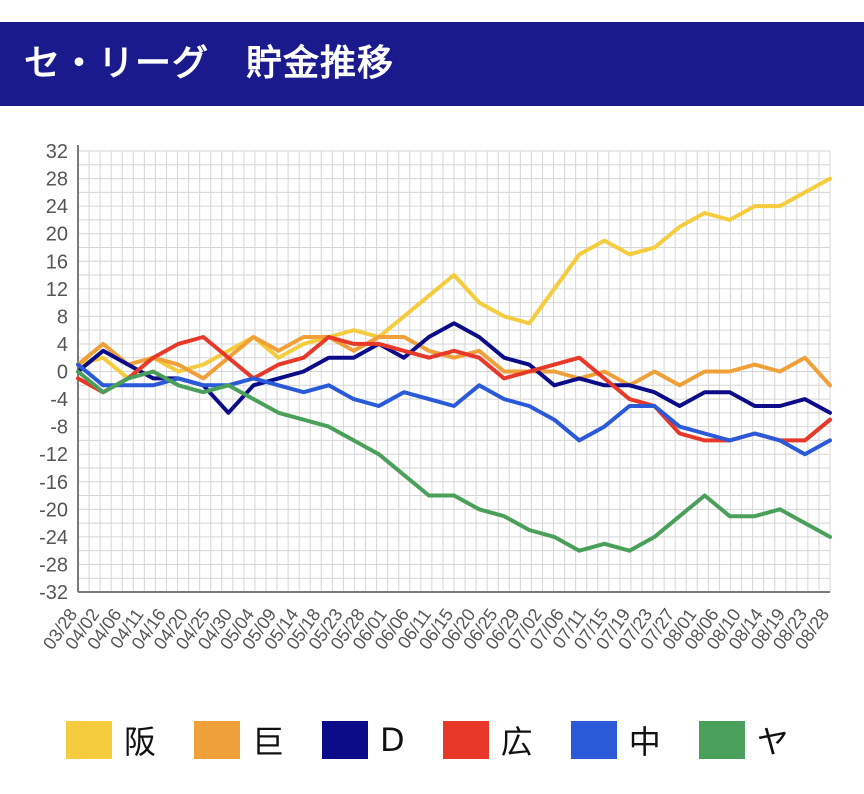 This screenshot has width=864, height=794. Describe the element at coordinates (644, 742) in the screenshot. I see `legend-label: 中` at that location.